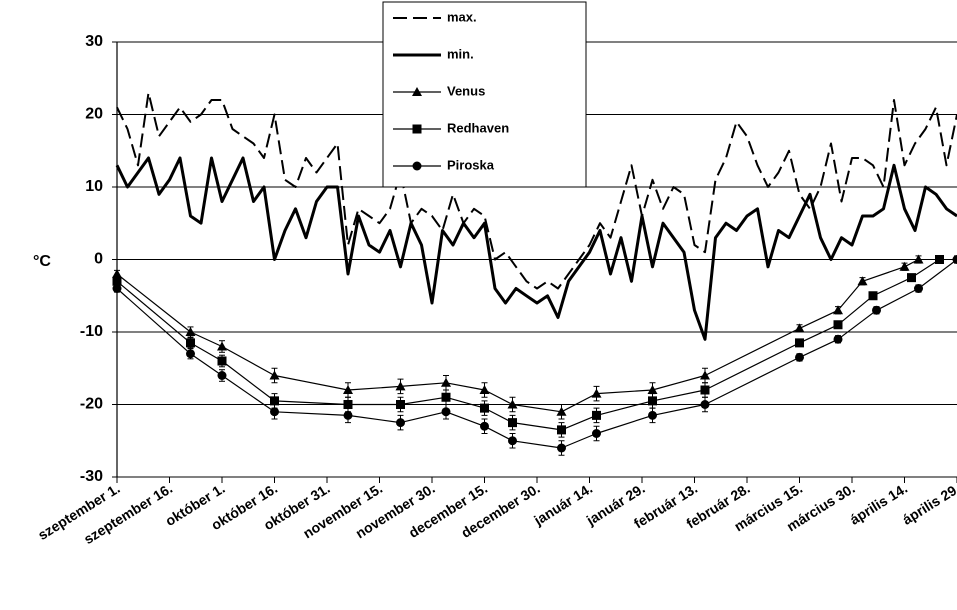  What do you see at coordinates (466, 90) in the screenshot?
I see `legend-label: Venus` at bounding box center [466, 90].